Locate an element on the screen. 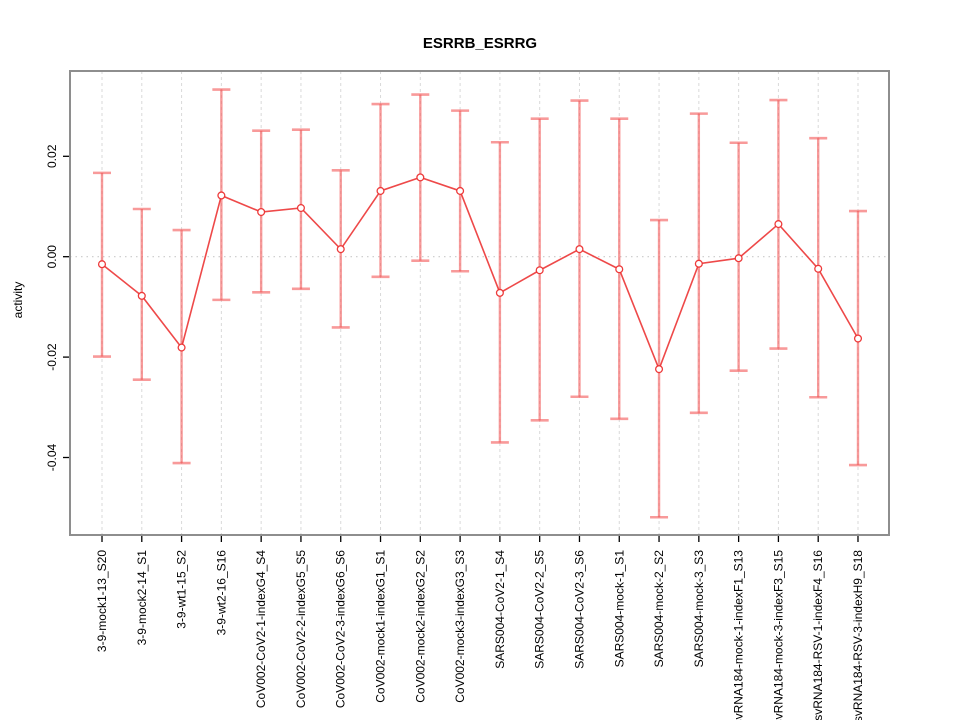 The height and width of the screenshot is (720, 960). x-tick-label: CoV002-CoV2-1-indexG4_S4 is located at coordinates (261, 629).